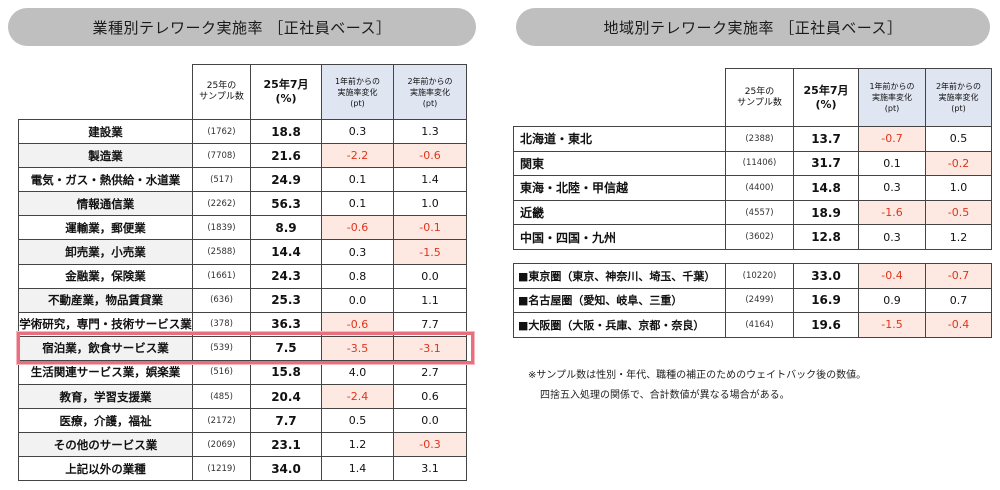 The width and height of the screenshot is (1000, 490). Describe the element at coordinates (619, 237) in the screenshot. I see `row-label: 中国・四国・九州` at that location.